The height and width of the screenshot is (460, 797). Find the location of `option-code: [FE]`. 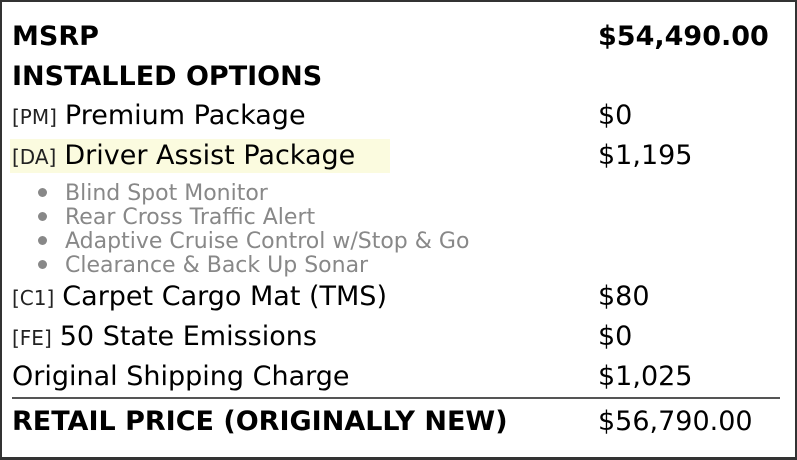

option-code: [FE] is located at coordinates (32, 338).